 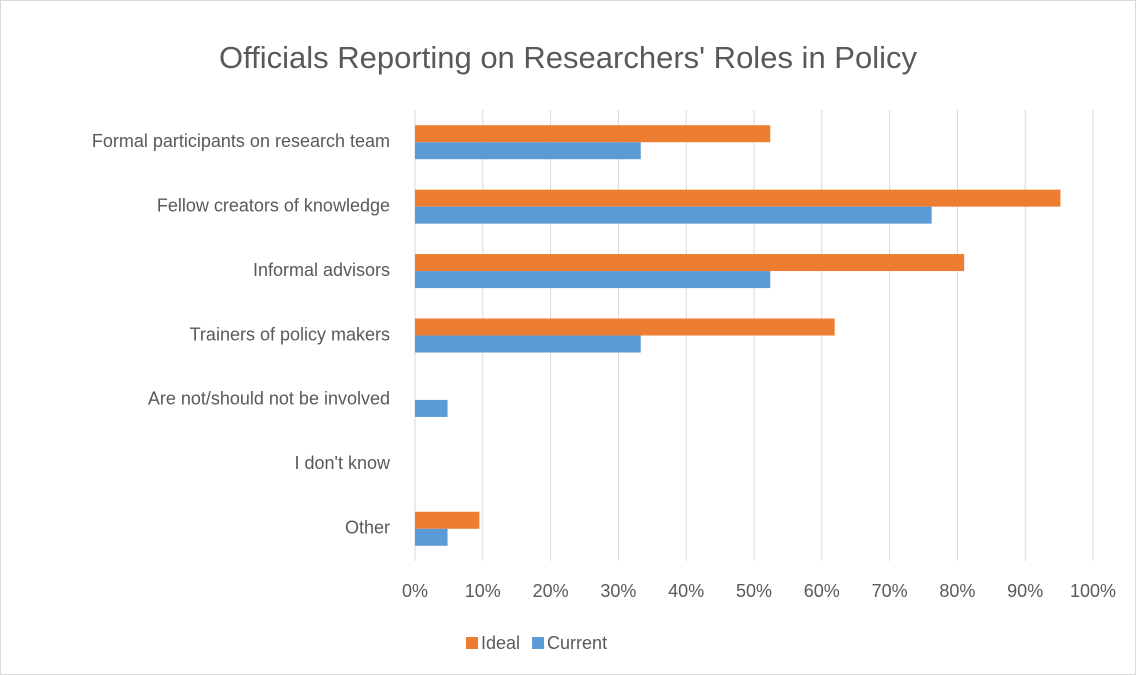 What do you see at coordinates (269, 399) in the screenshot?
I see `y-tick-label: Are not/should not be involved` at bounding box center [269, 399].